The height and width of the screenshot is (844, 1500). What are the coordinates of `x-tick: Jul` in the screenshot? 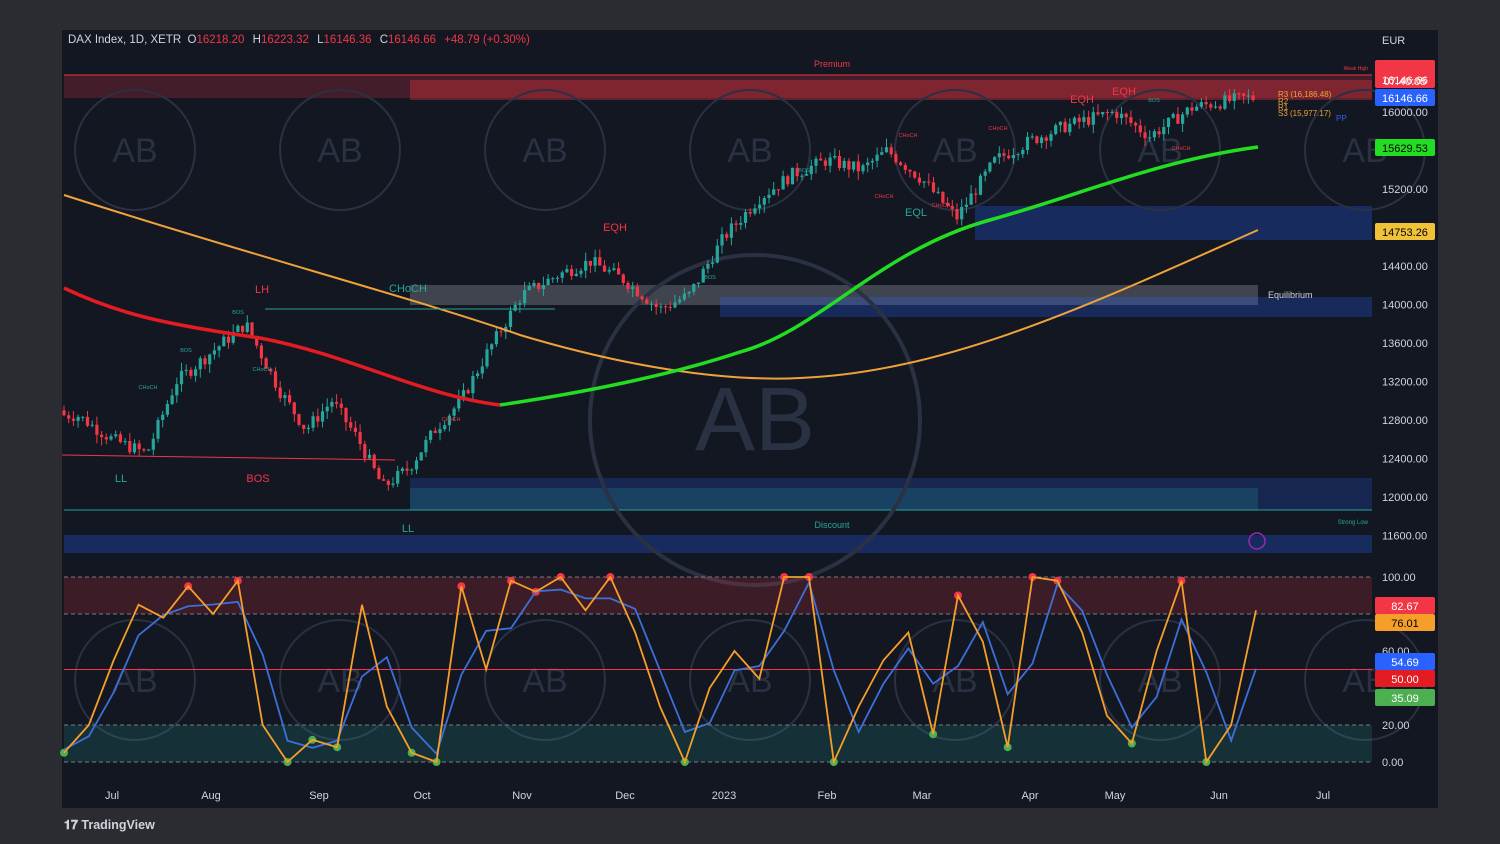 It's located at (1323, 796).